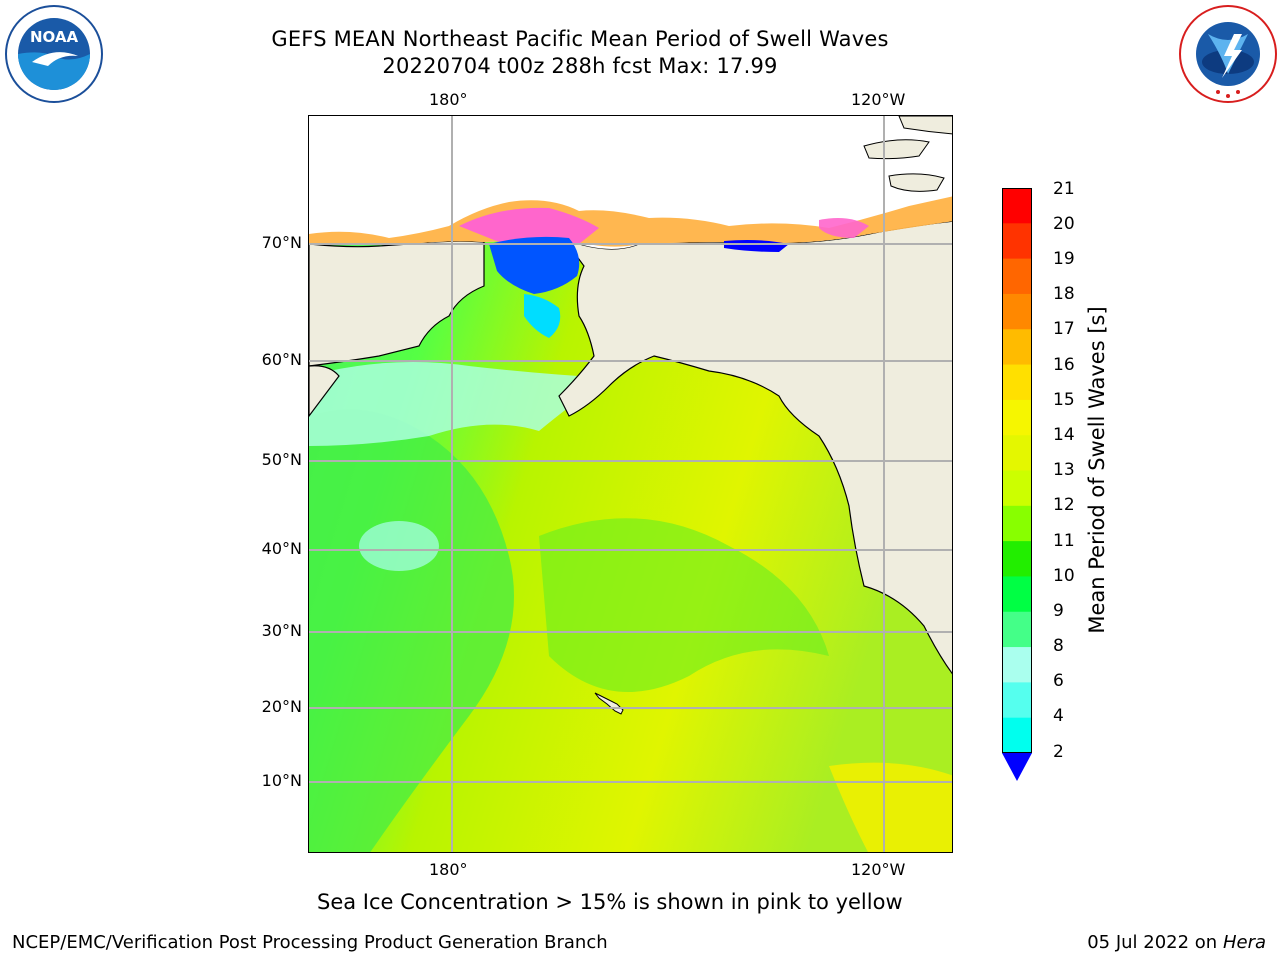 Image resolution: width=1280 pixels, height=960 pixels. I want to click on footer-date: 05 Jul 2022 on Hera, so click(1176, 942).